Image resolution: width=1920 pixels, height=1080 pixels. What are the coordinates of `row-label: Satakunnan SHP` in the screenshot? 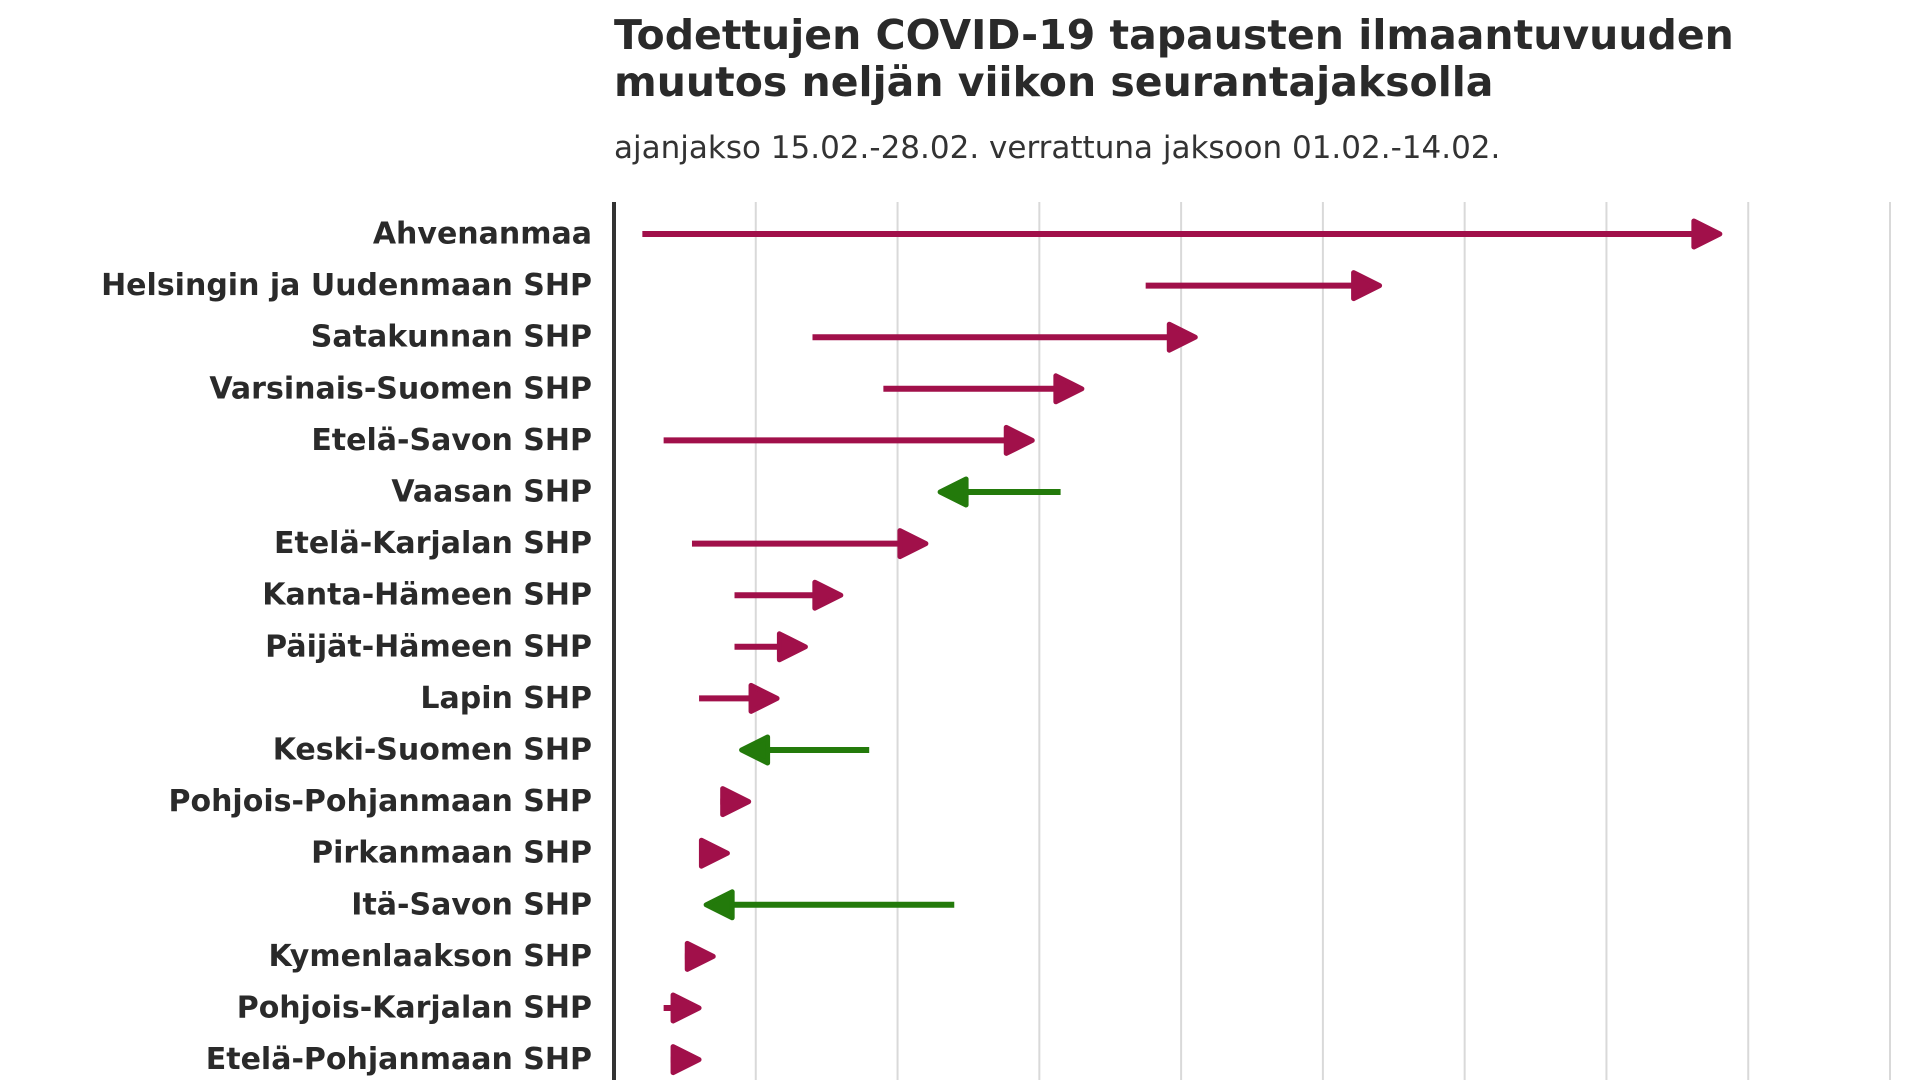 It's located at (451, 337).